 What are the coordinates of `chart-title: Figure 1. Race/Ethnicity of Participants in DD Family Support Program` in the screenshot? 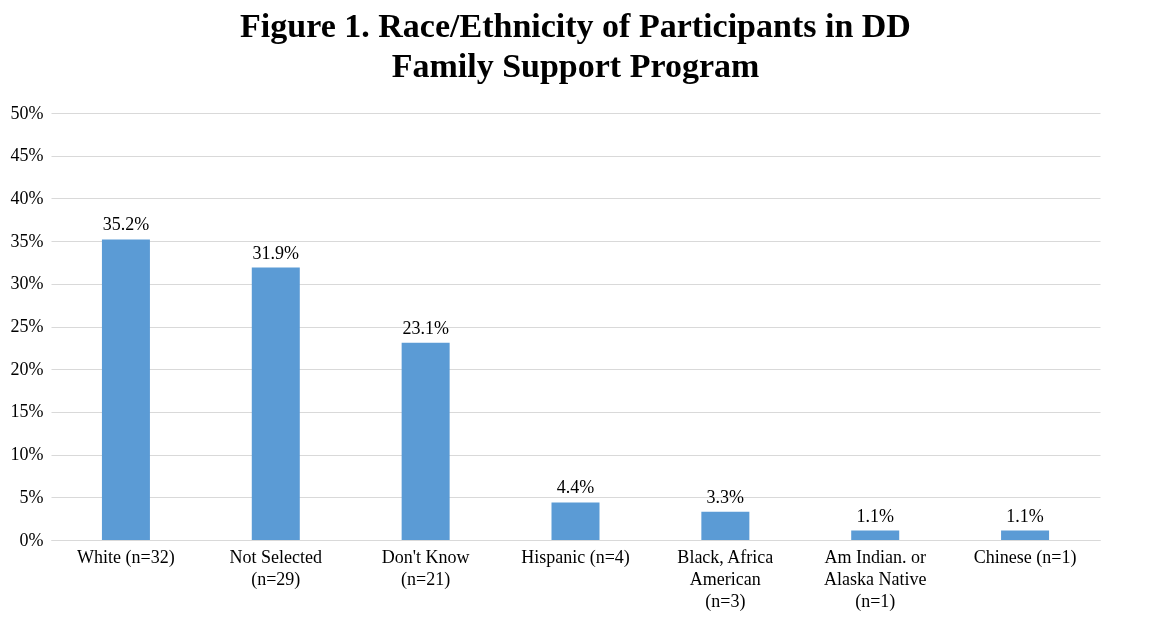 It's located at (575, 45).